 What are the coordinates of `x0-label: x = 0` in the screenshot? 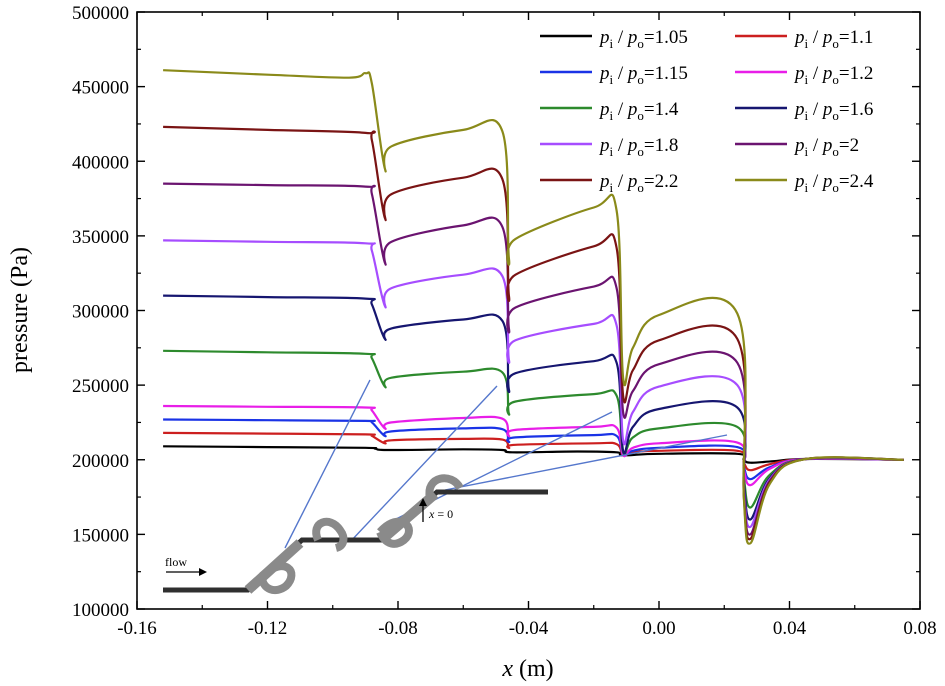 It's located at (440, 514).